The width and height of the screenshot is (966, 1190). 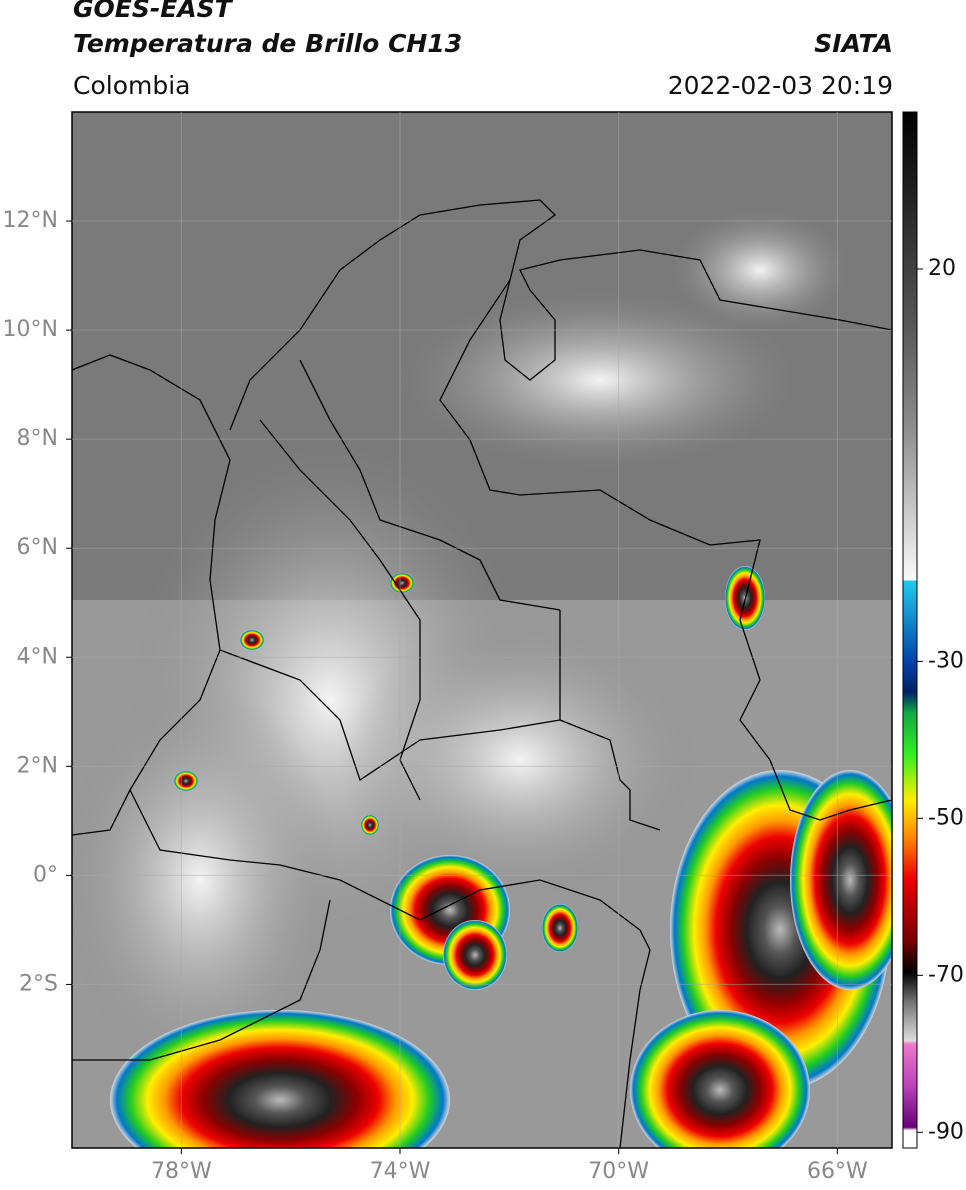 I want to click on x-tick-label: 74°W, so click(x=400, y=1171).